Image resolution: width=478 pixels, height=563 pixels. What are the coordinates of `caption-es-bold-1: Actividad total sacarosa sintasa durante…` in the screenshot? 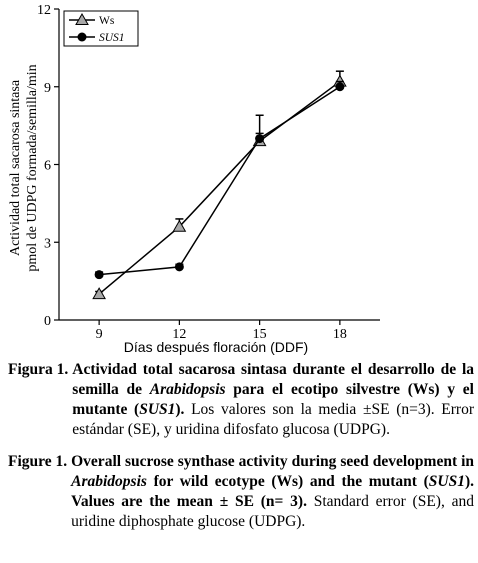 It's located at (273, 379).